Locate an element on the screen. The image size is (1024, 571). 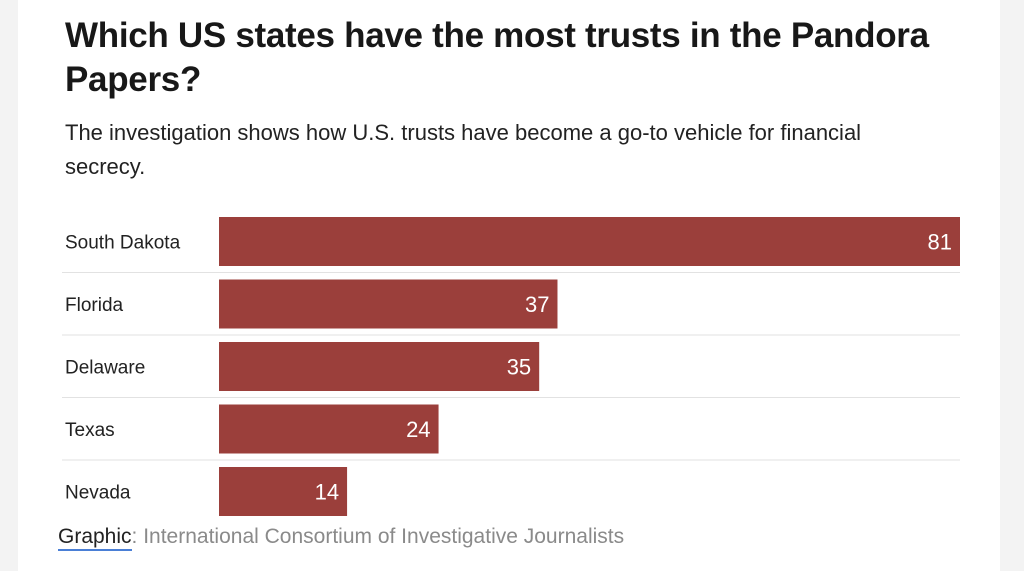
category-label: Nevada is located at coordinates (98, 493).